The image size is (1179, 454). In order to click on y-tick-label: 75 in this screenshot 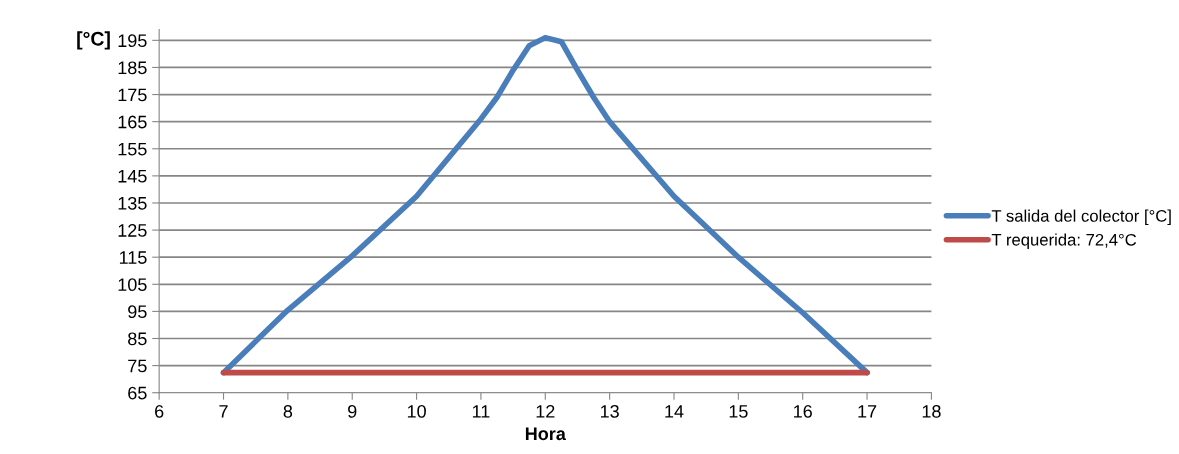, I will do `click(137, 366)`.